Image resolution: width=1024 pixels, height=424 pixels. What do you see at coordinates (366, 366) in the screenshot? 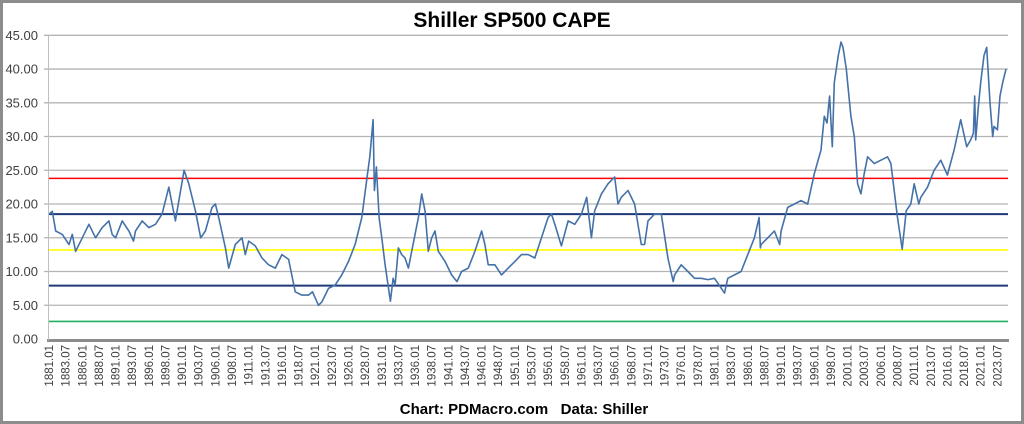
I see `x-tick-label: 1928.07` at bounding box center [366, 366].